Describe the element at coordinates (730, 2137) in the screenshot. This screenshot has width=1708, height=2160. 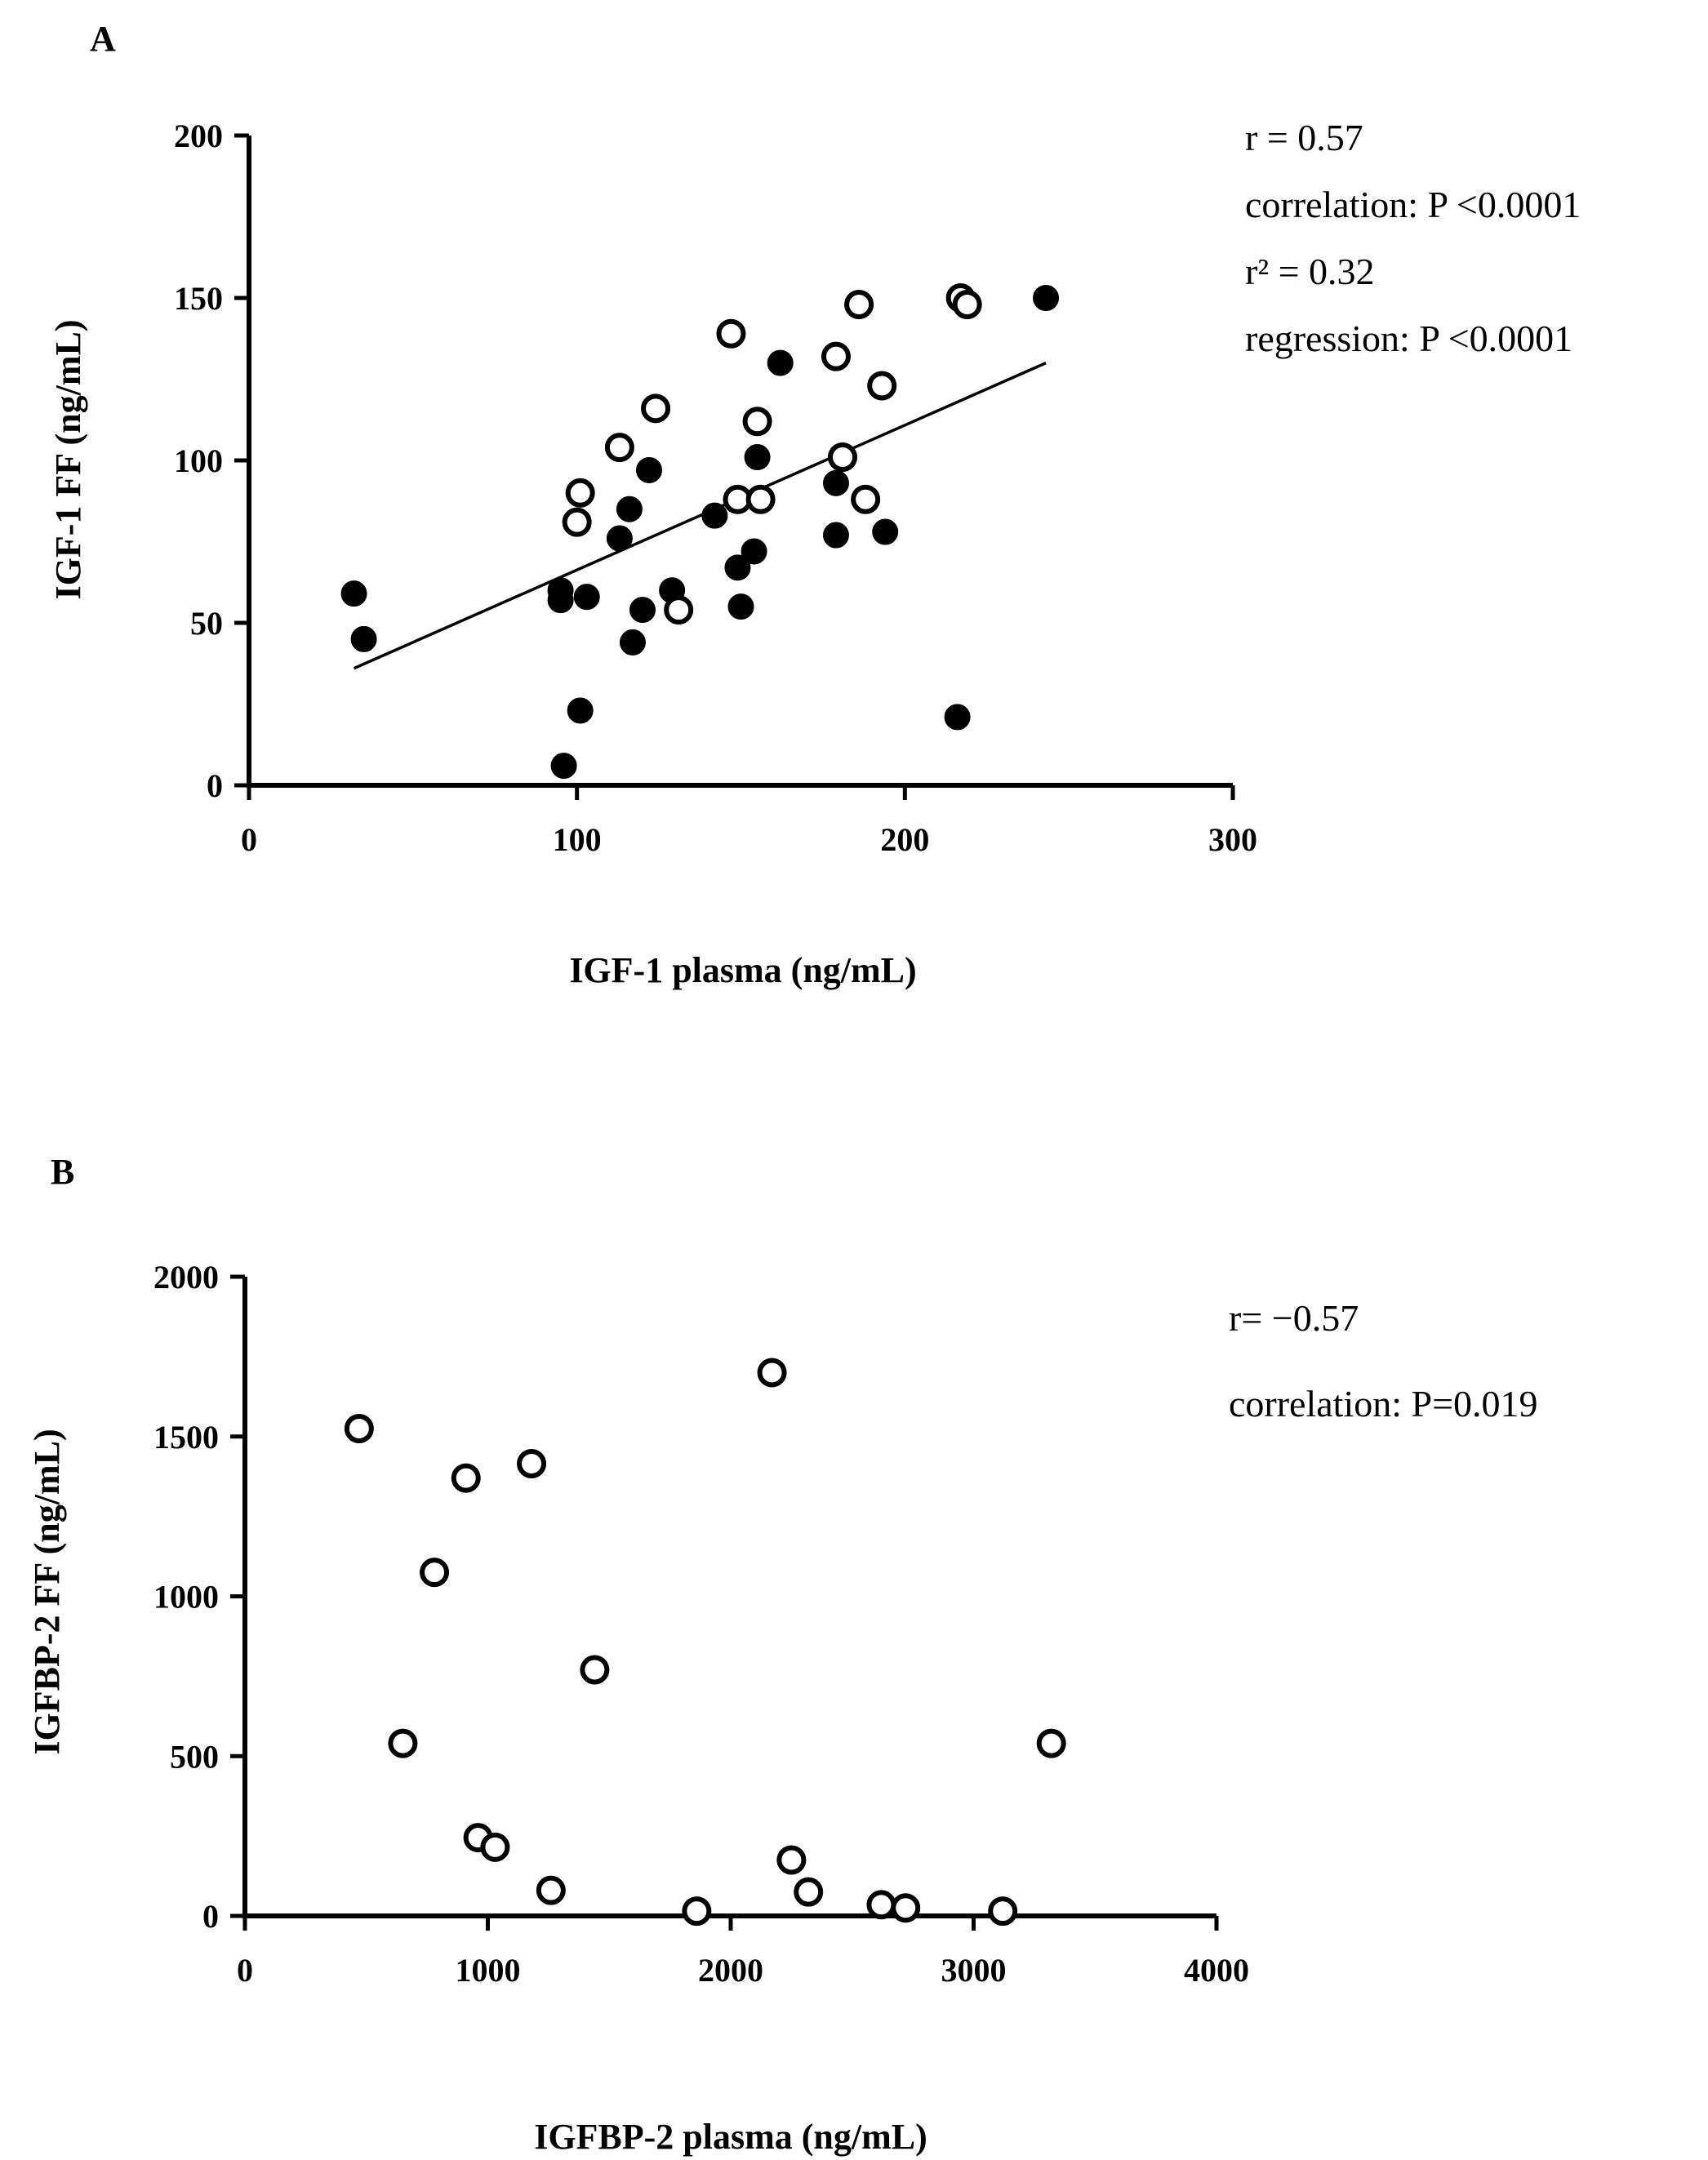
I see `panel-b-x-axis-title: IGFBP-2 plasma (ng/mL)` at that location.